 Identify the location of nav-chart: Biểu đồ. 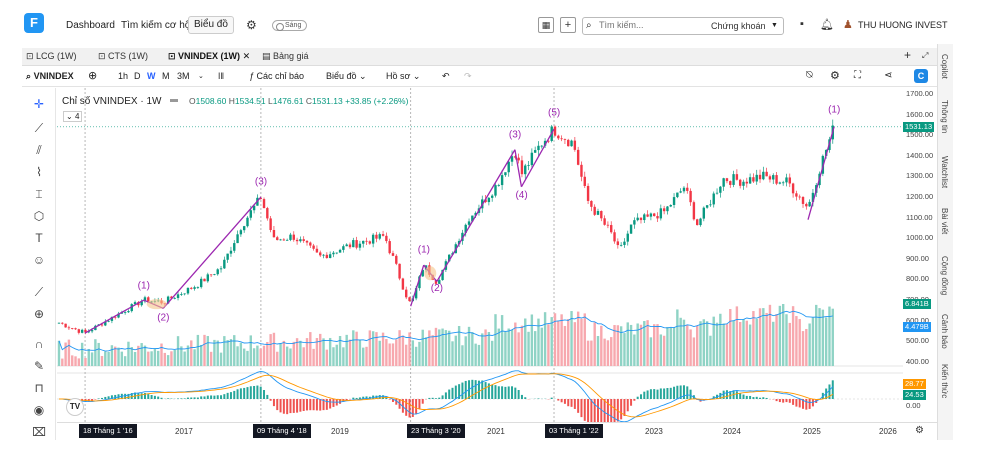
(211, 25).